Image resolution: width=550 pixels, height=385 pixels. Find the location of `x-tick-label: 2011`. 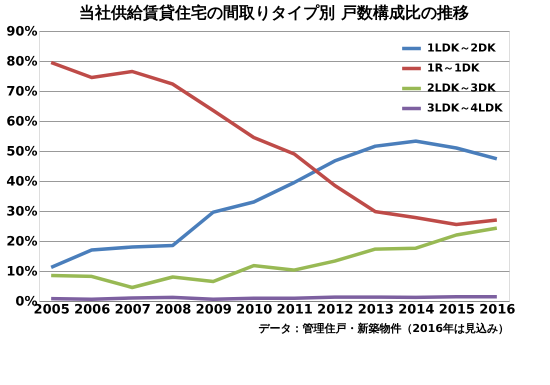

x-tick-label: 2011 is located at coordinates (294, 310).